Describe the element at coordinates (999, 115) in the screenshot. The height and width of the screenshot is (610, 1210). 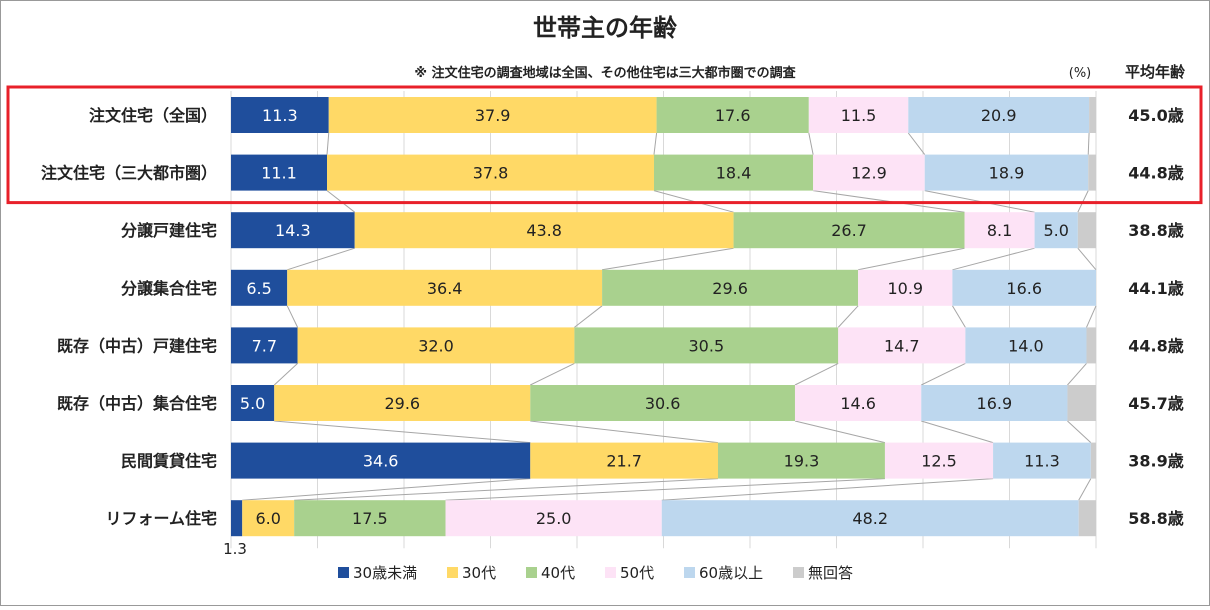
I see `data-label: 20.9` at that location.